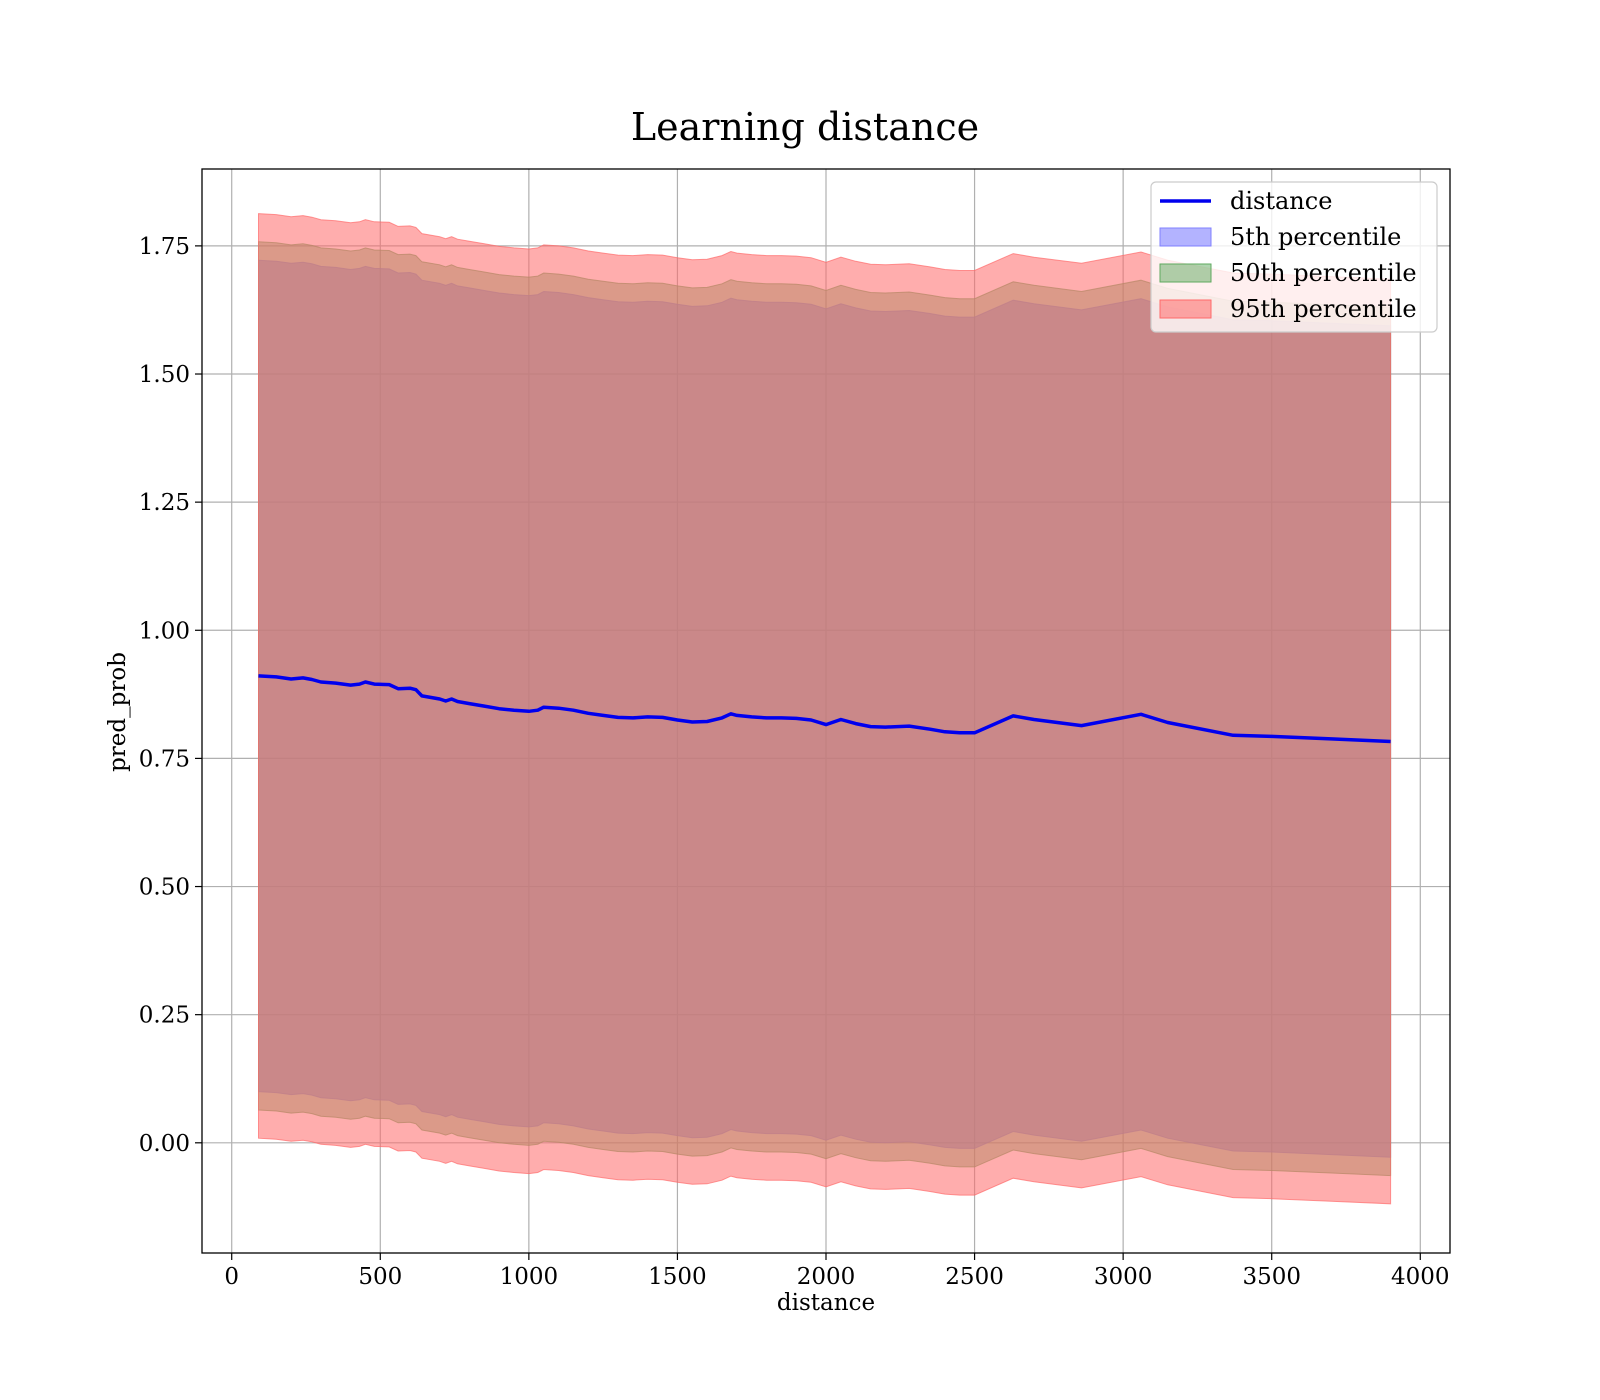 The width and height of the screenshot is (1600, 1400). I want to click on legend-label: 5th percentile, so click(1315, 237).